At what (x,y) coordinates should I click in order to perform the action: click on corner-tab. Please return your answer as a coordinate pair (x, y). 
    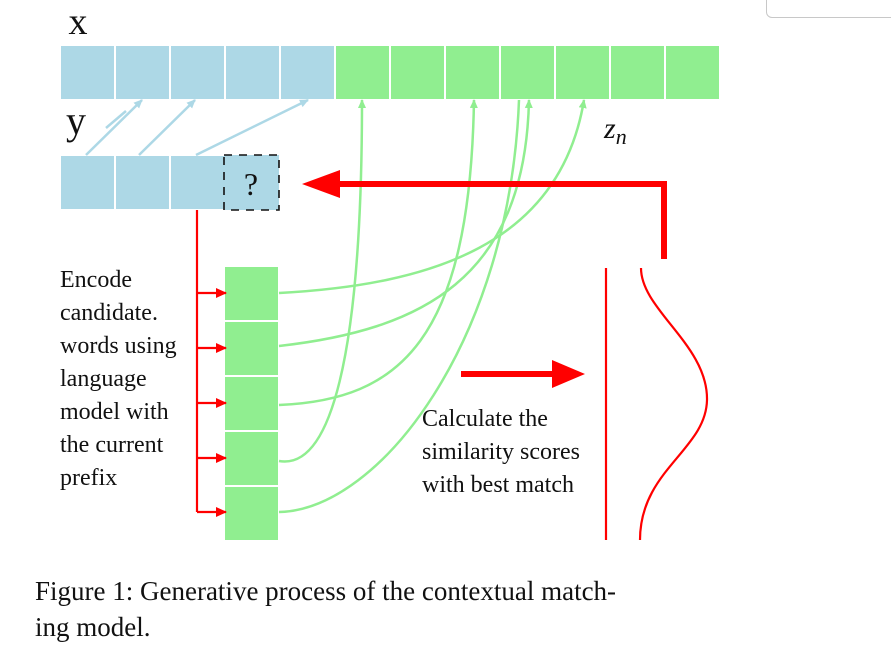
    Looking at the image, I should click on (828, 9).